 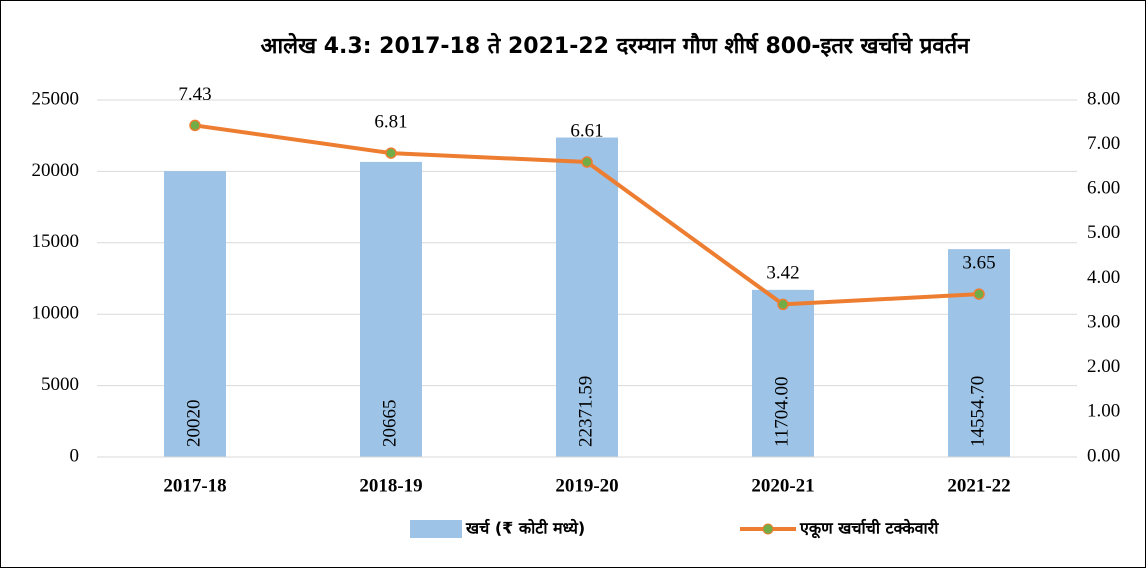 I want to click on y2-tick-label: 0.00, so click(x=1103, y=455).